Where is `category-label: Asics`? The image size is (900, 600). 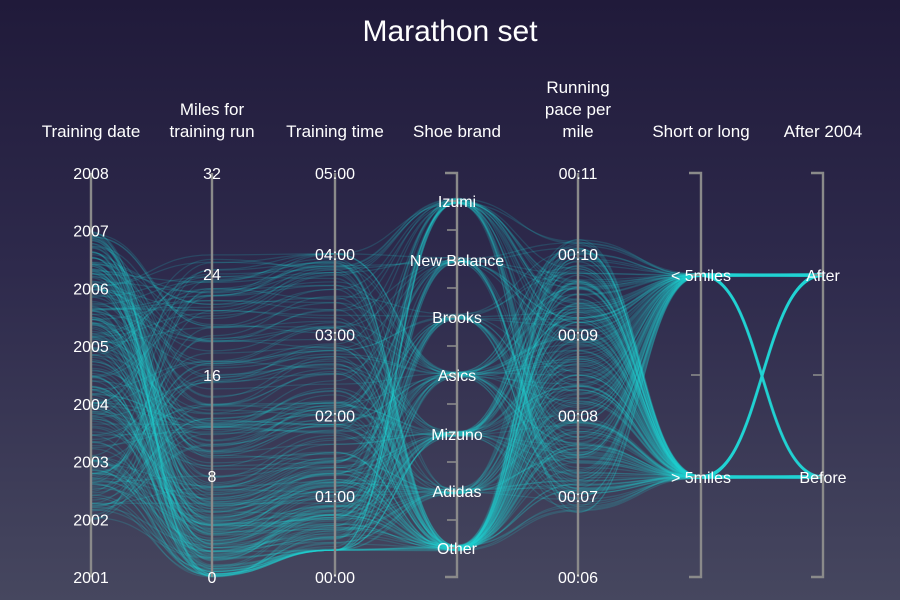 category-label: Asics is located at coordinates (457, 376).